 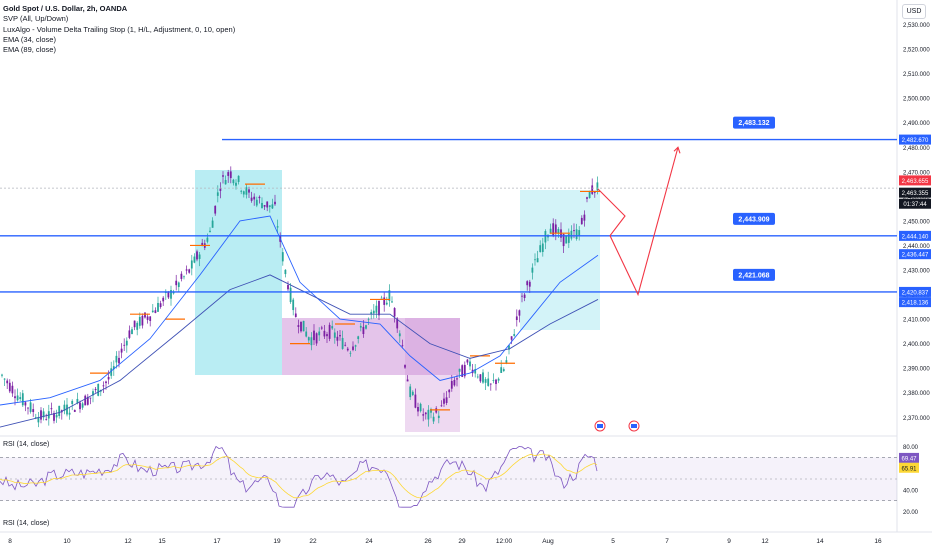 I want to click on time-tick-label: 10, so click(x=67, y=541).